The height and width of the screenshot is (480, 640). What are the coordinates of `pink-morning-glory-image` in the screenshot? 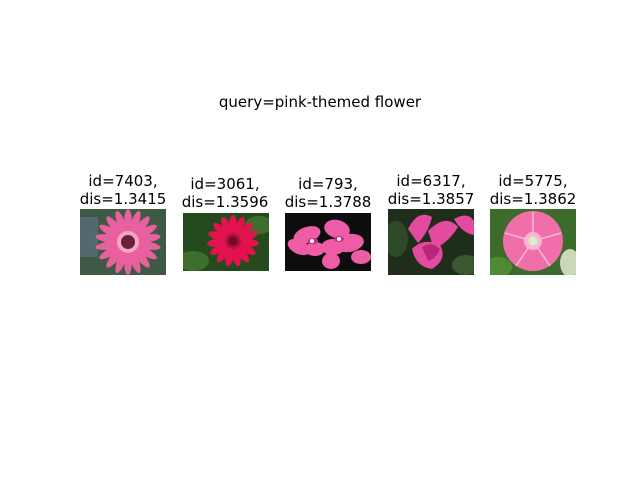 It's located at (533, 242).